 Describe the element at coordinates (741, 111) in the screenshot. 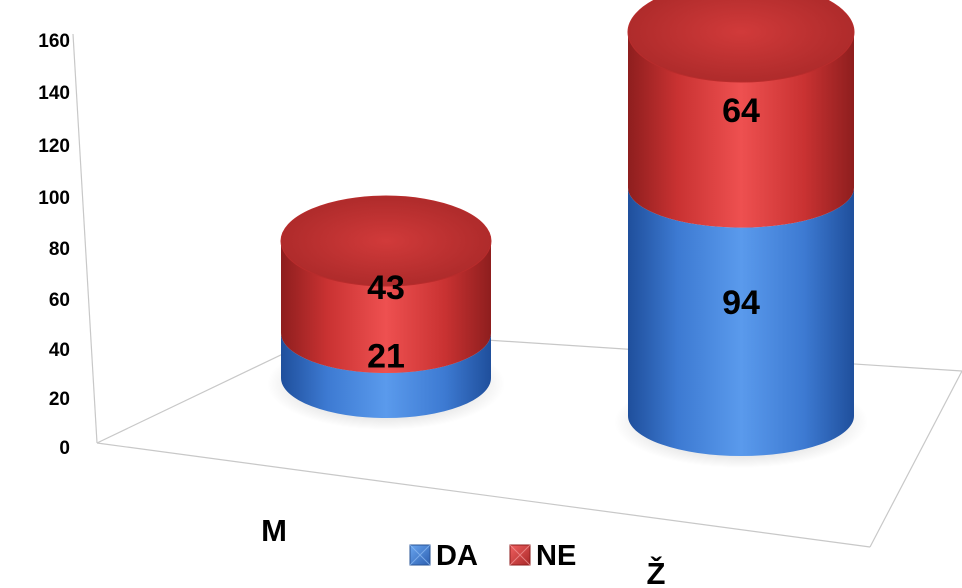

I see `data-label-ne-2: 64` at that location.